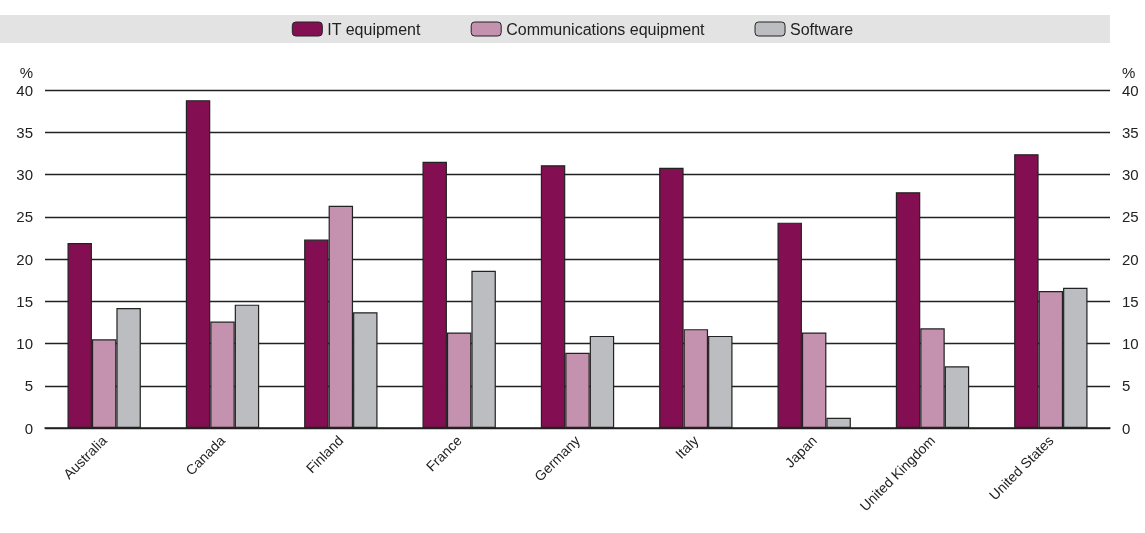 This screenshot has height=533, width=1145. I want to click on y-axis-title: %, so click(26, 72).